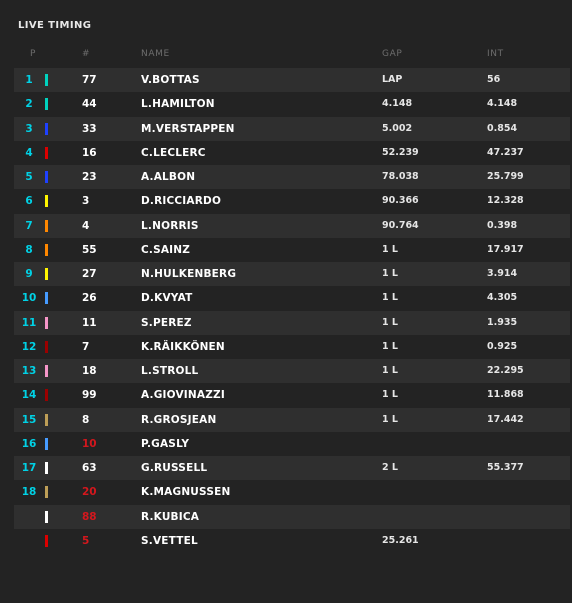 The height and width of the screenshot is (603, 572). What do you see at coordinates (292, 468) in the screenshot?
I see `table-row: 17 63 G.RUSSELL 2 L 55.377` at bounding box center [292, 468].